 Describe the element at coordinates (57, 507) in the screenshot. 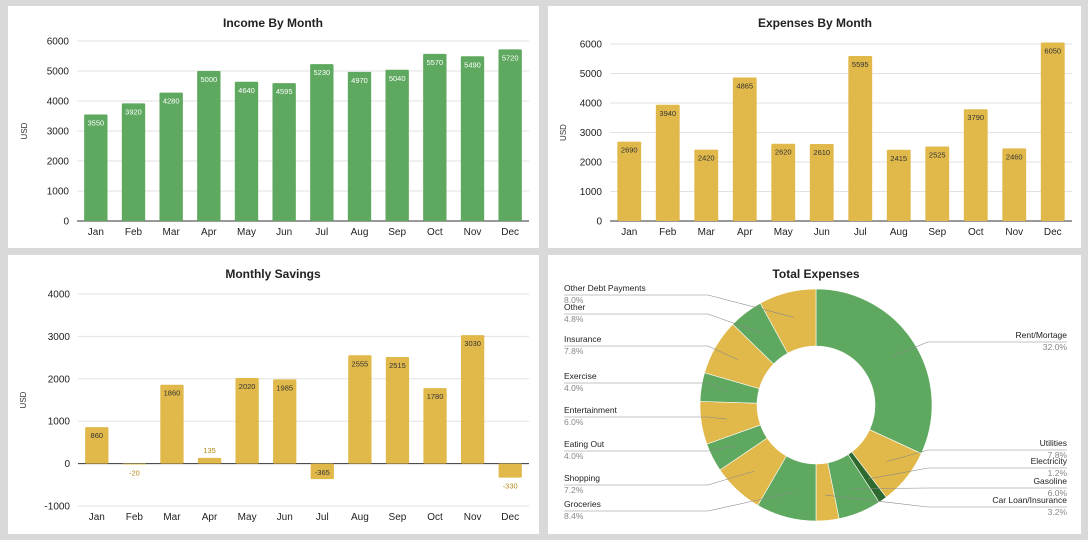

I see `y-tick-label: -1000` at that location.